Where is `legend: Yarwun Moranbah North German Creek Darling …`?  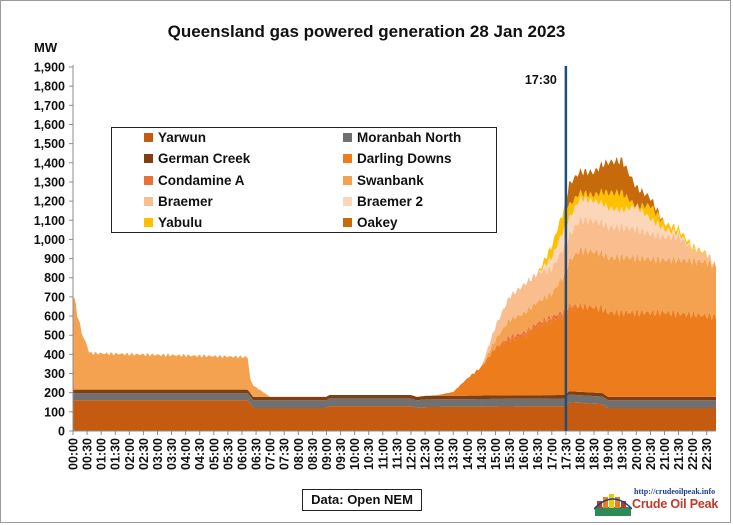
legend: Yarwun Moranbah North German Creek Darling … is located at coordinates (304, 180).